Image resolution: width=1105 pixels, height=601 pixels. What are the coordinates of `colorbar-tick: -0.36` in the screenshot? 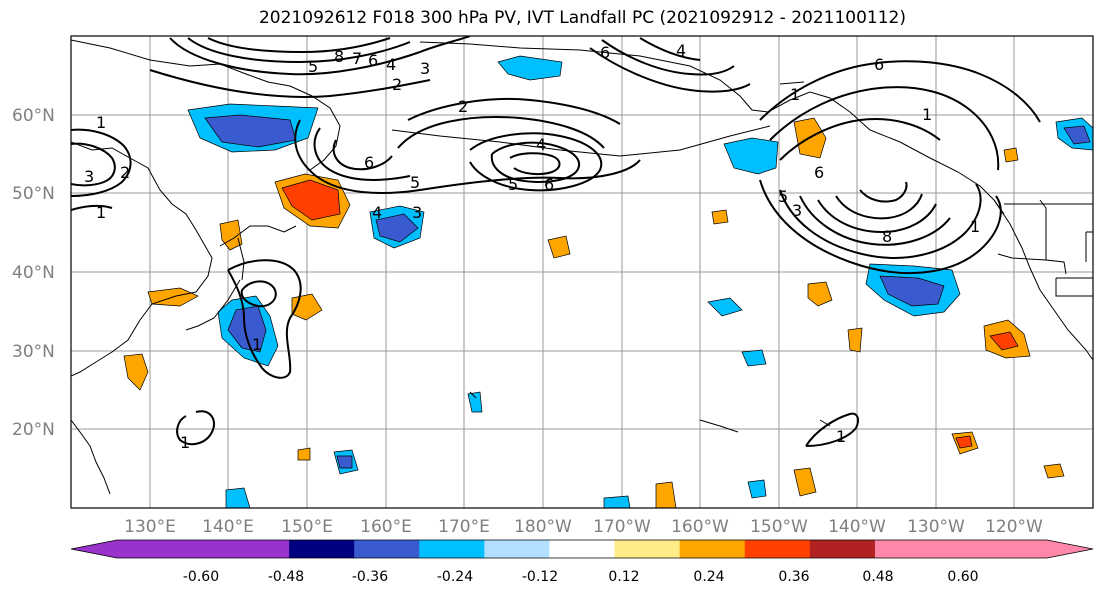 It's located at (370, 577).